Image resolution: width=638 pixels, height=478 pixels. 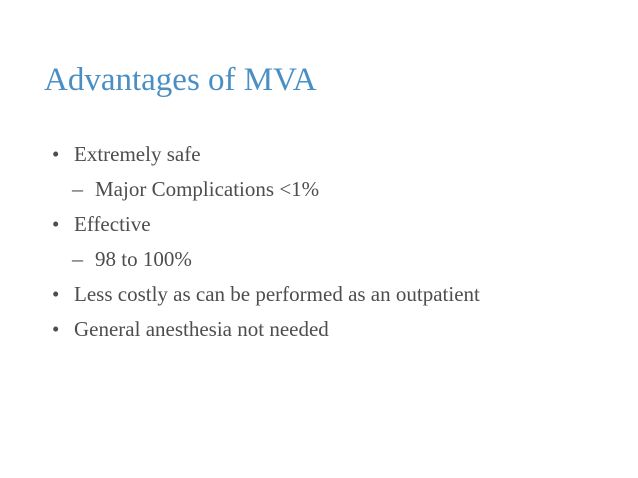 What do you see at coordinates (201, 329) in the screenshot?
I see `bullet-text: General anesthesia not needed` at bounding box center [201, 329].